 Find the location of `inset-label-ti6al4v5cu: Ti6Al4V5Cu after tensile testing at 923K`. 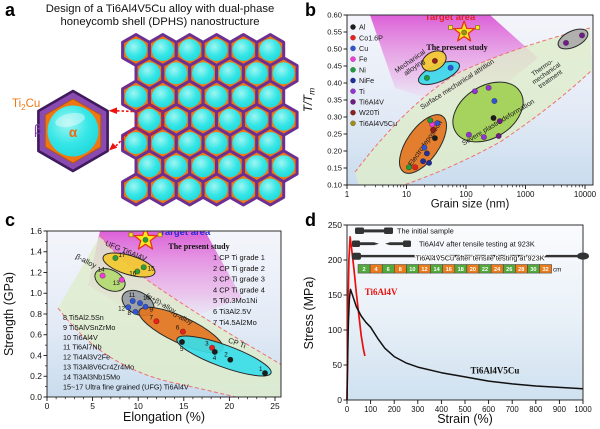

inset-label-ti6al4v5cu: Ti6Al4V5Cu after tensile testing at 923K is located at coordinates (479, 258).